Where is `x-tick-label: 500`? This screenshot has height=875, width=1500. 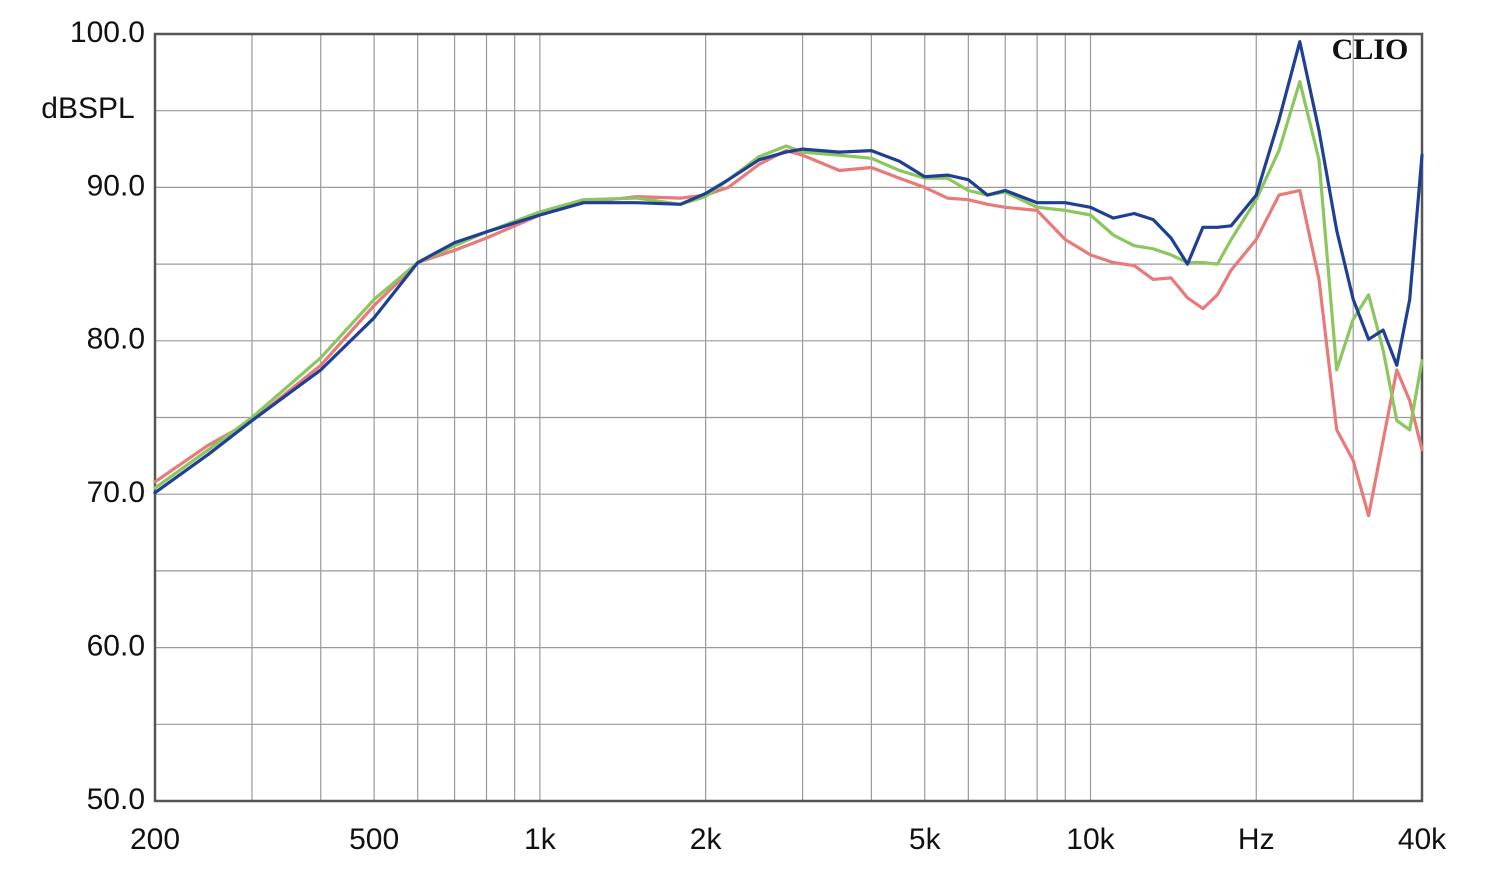
x-tick-label: 500 is located at coordinates (374, 839).